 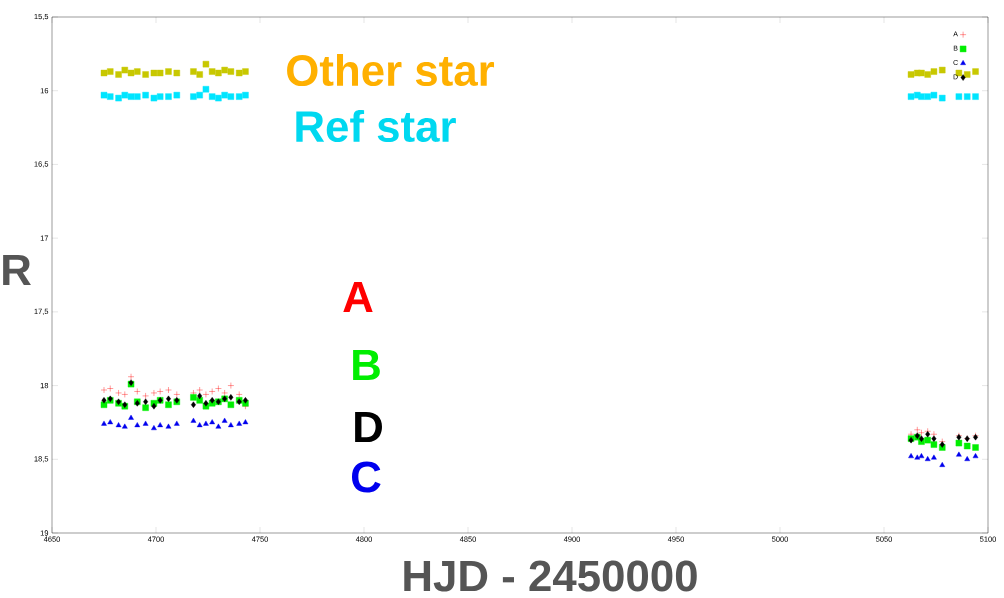 What do you see at coordinates (376, 126) in the screenshot?
I see `series-label: Ref star` at bounding box center [376, 126].